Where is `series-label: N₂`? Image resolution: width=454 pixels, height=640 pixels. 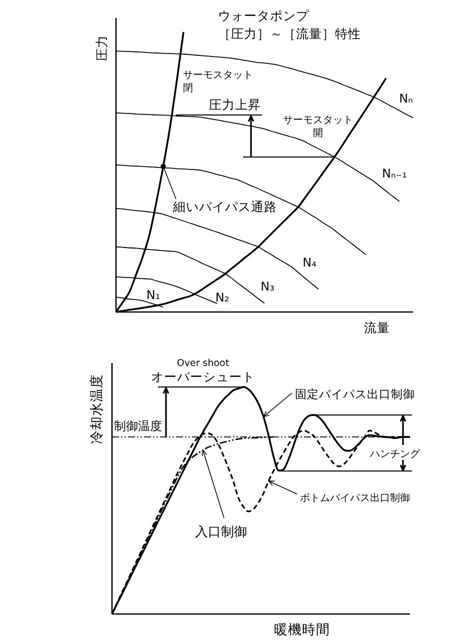
series-label: N₂ is located at coordinates (222, 297).